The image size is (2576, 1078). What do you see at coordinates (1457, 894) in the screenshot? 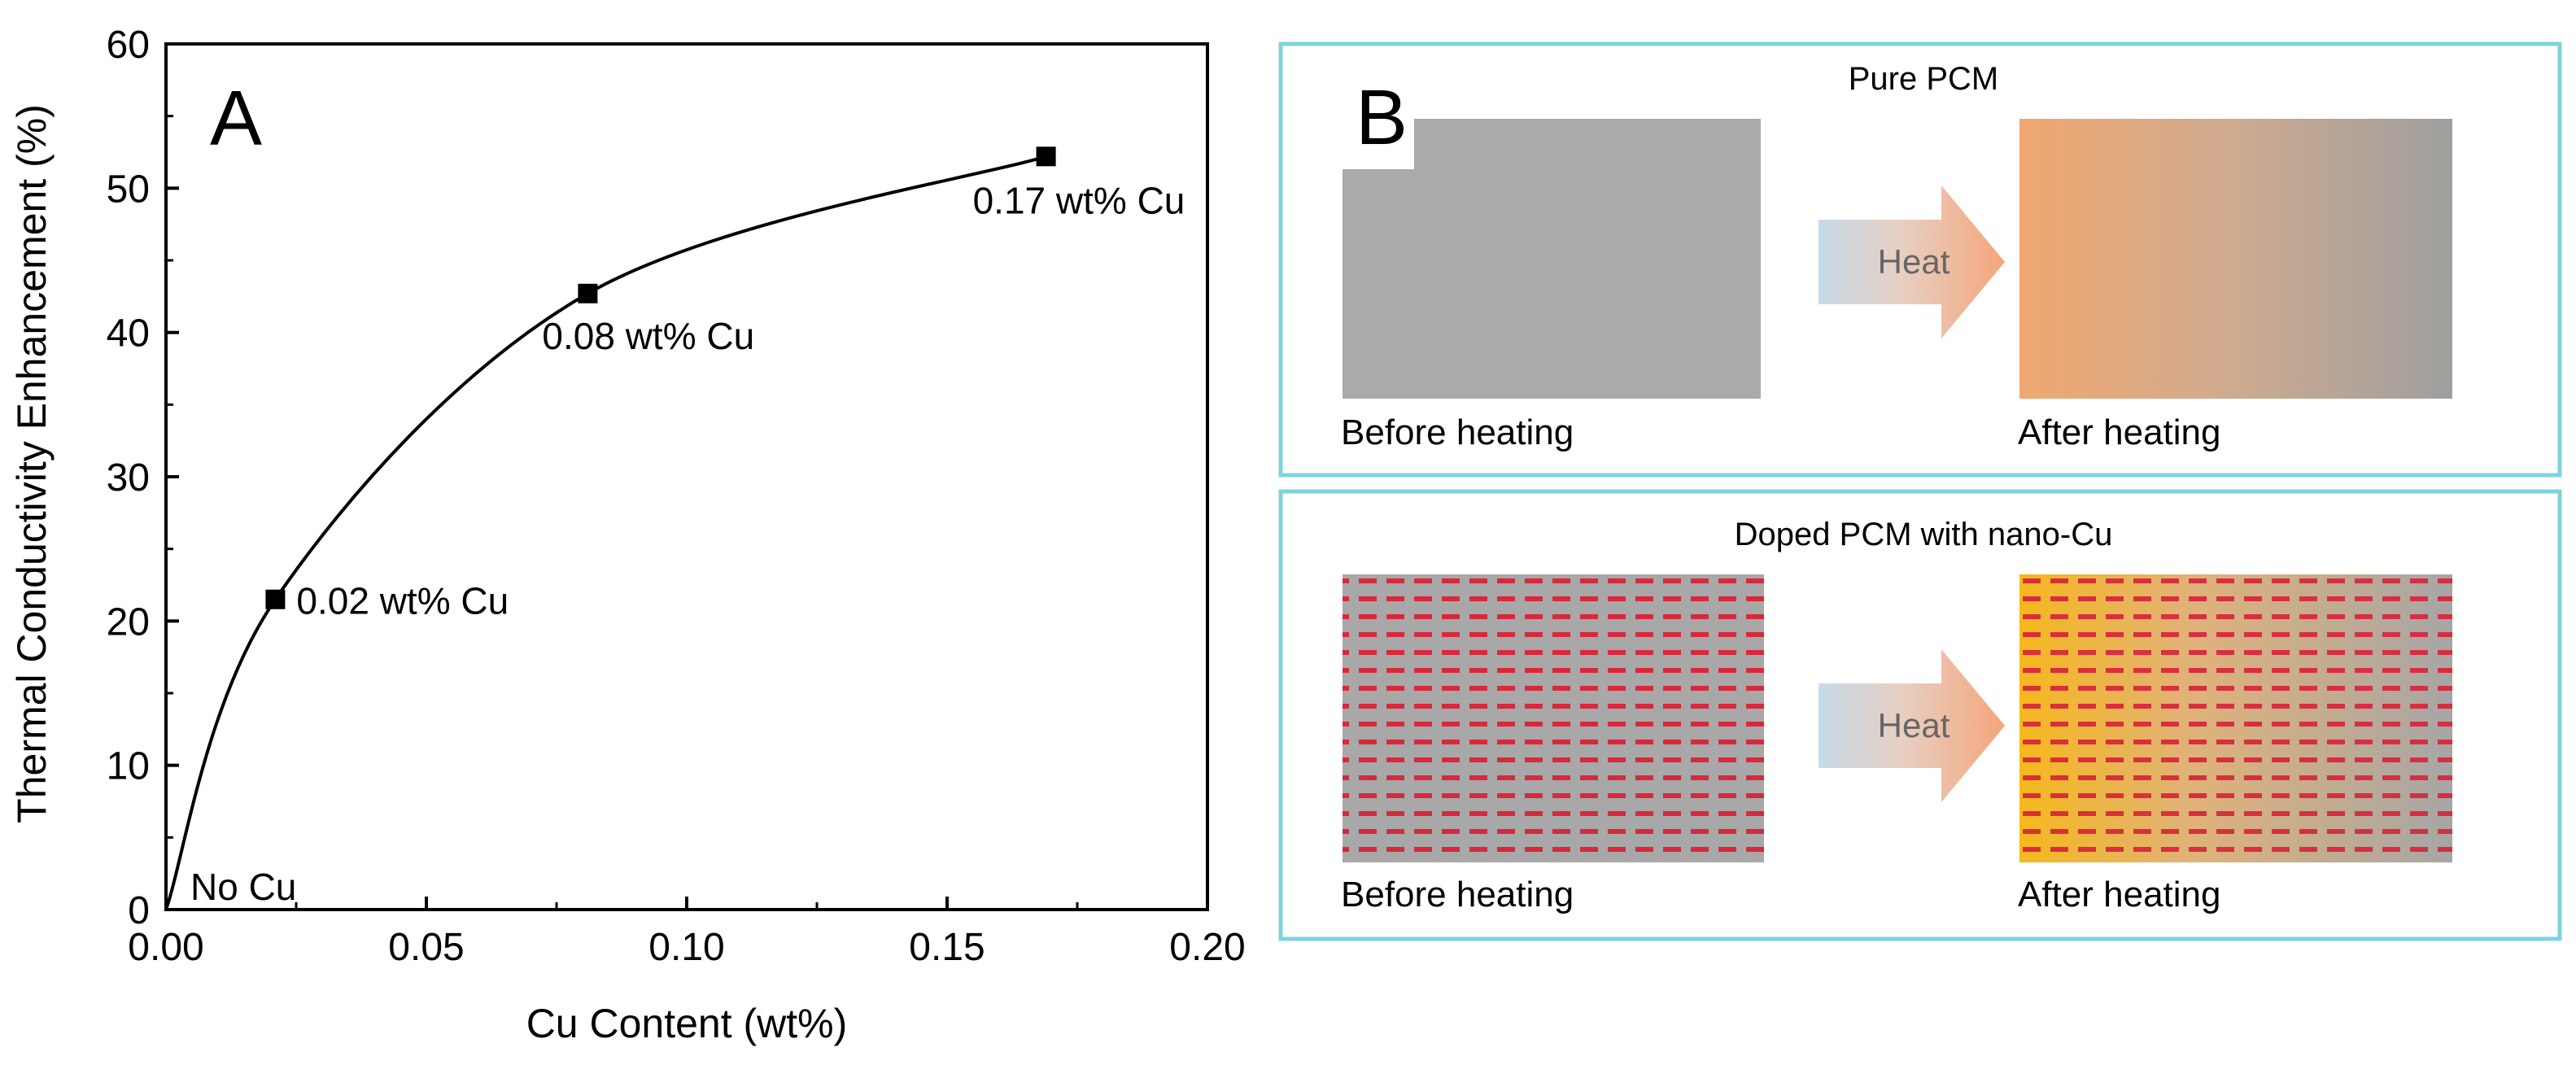
I see `doped-pcm-before-caption: Before heating` at bounding box center [1457, 894].